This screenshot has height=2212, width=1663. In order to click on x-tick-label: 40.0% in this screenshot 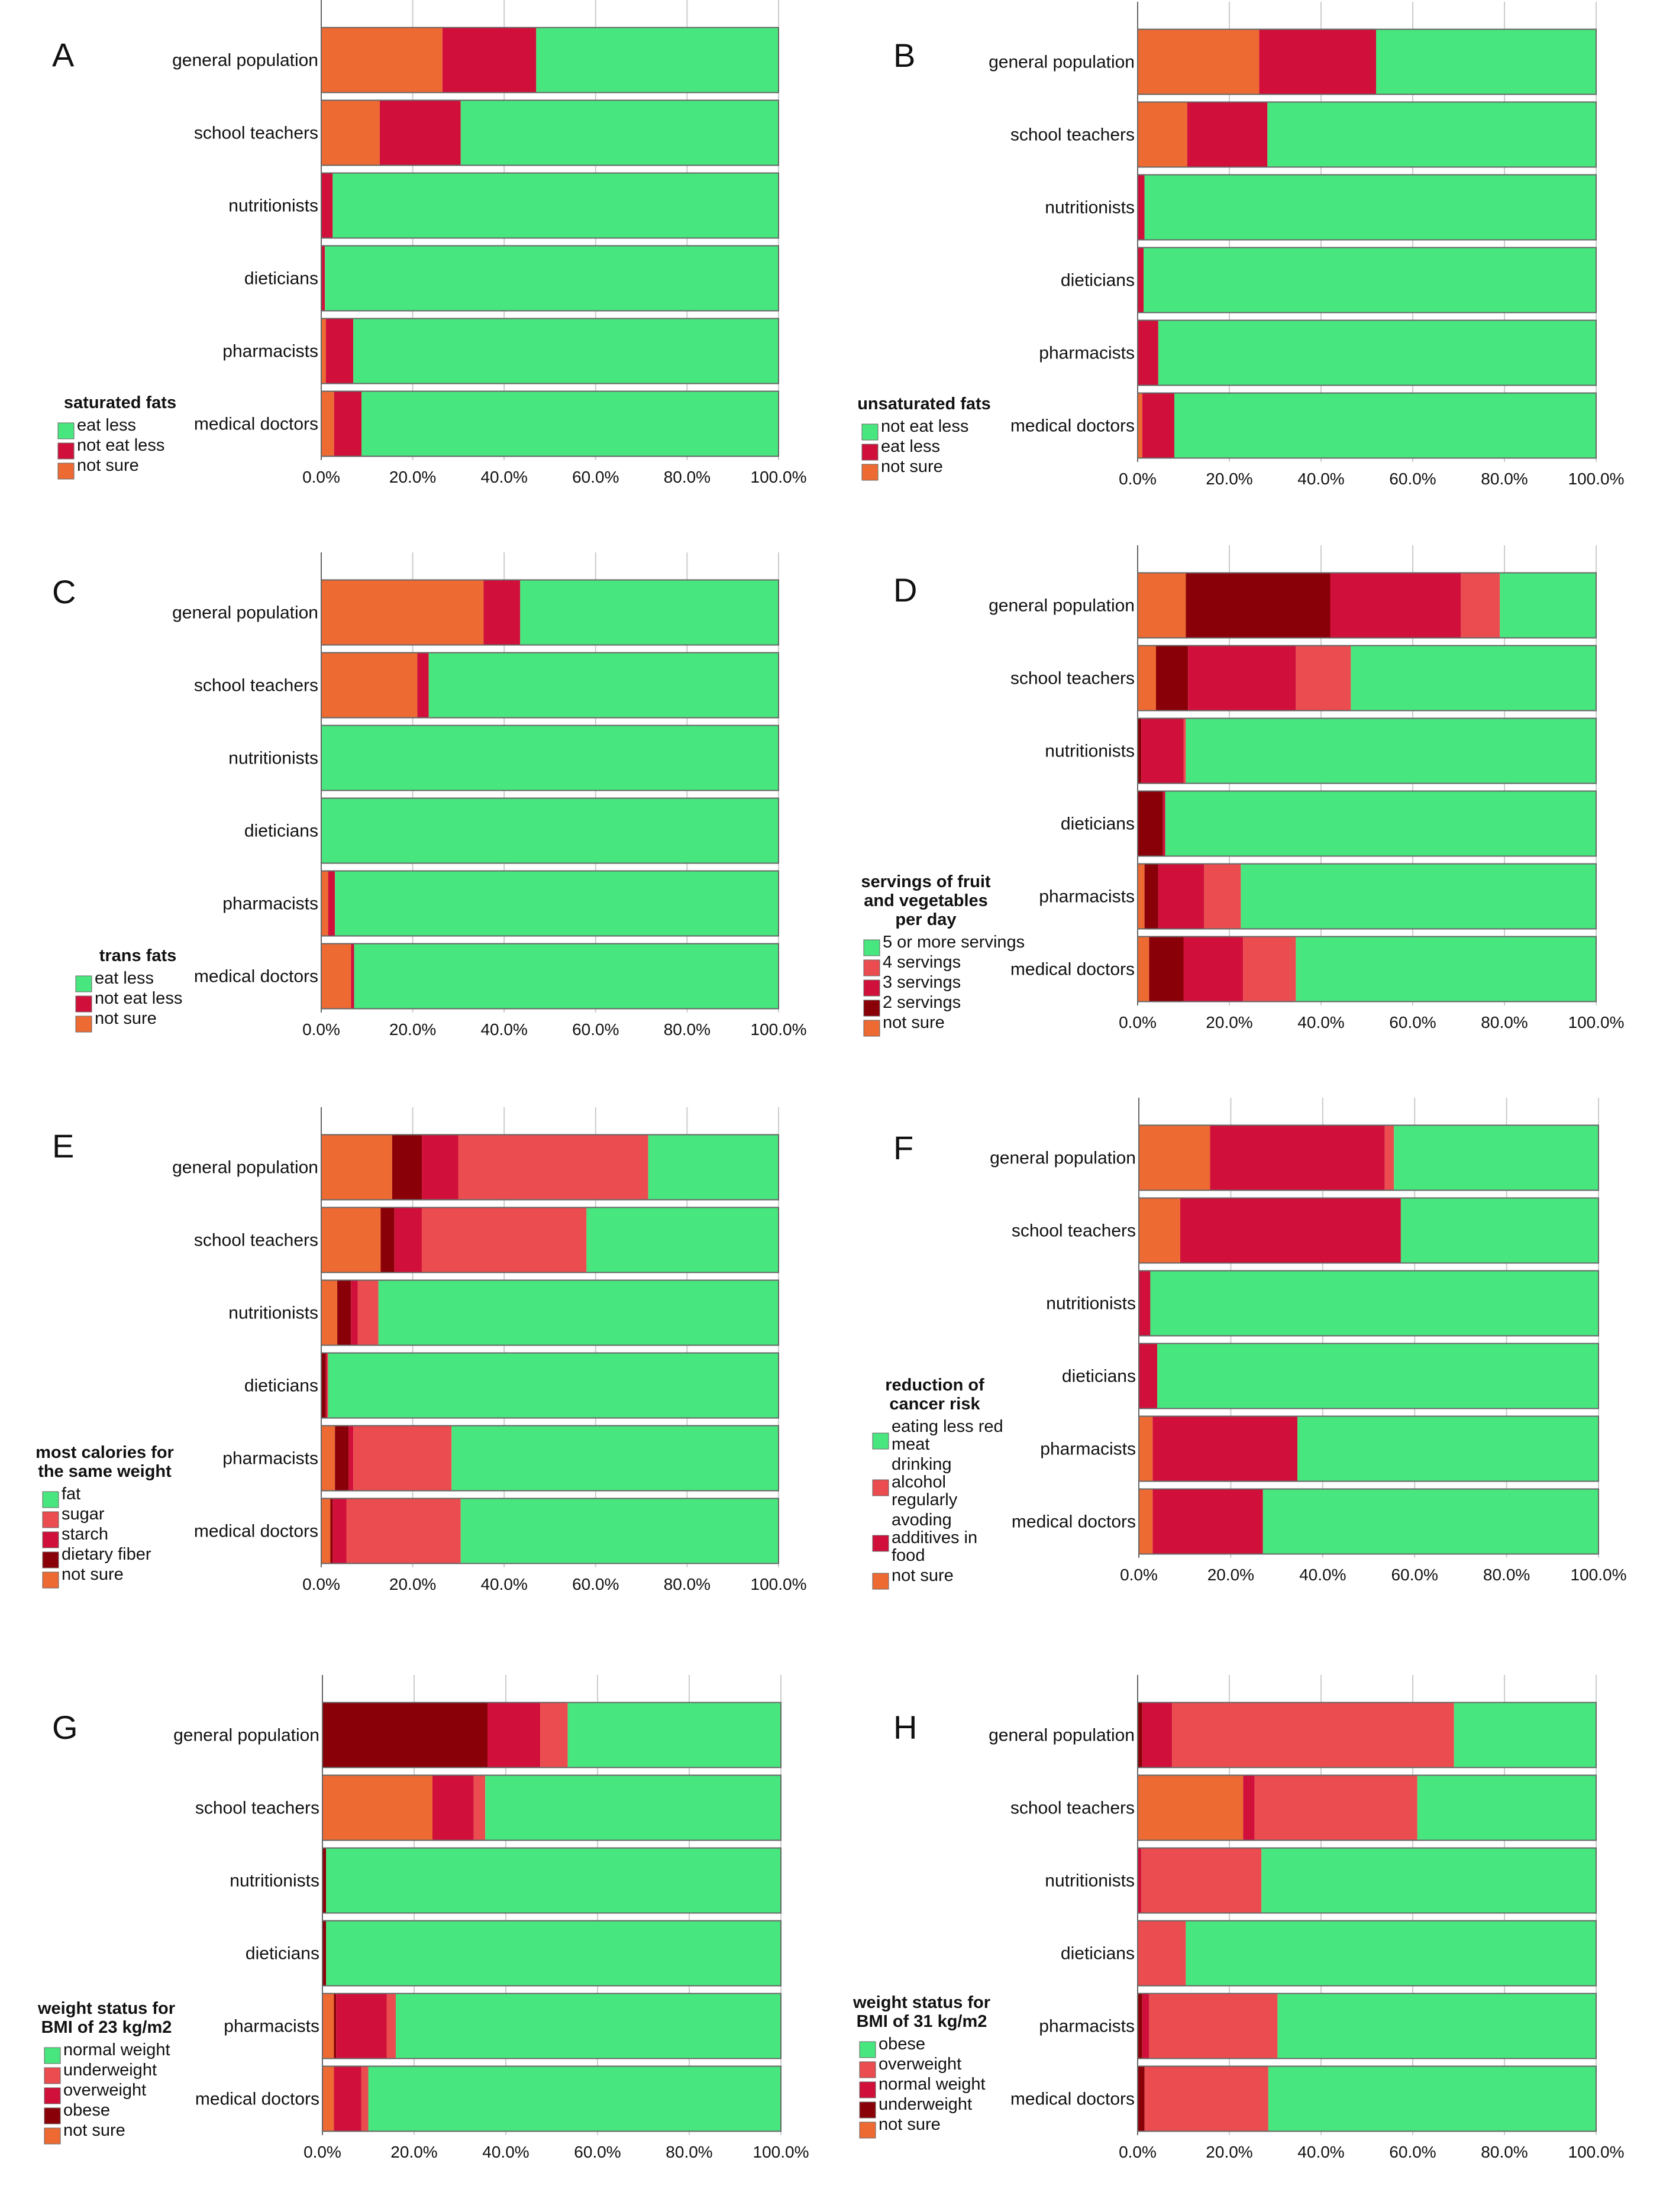, I will do `click(503, 1029)`.